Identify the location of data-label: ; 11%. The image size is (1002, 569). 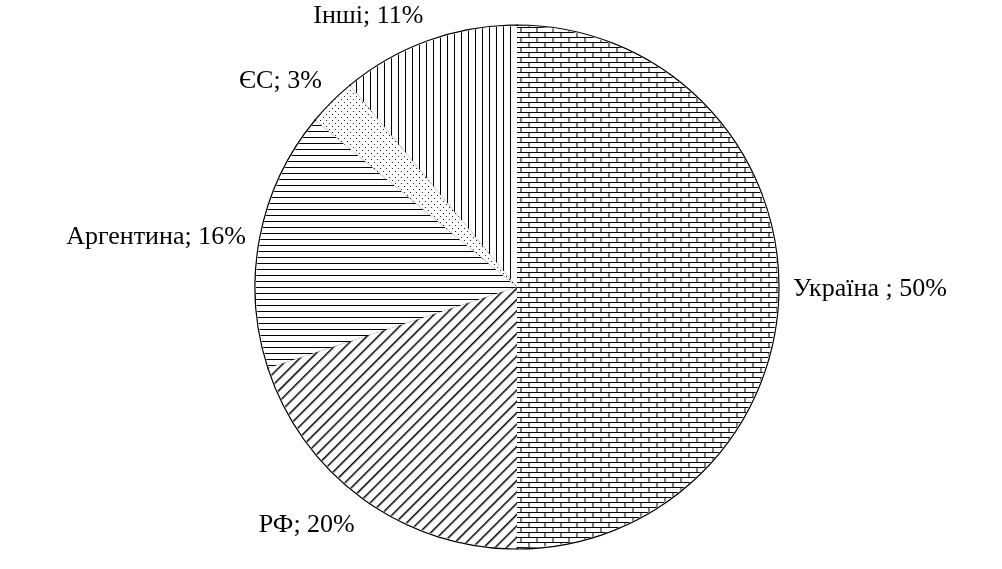
(393, 15).